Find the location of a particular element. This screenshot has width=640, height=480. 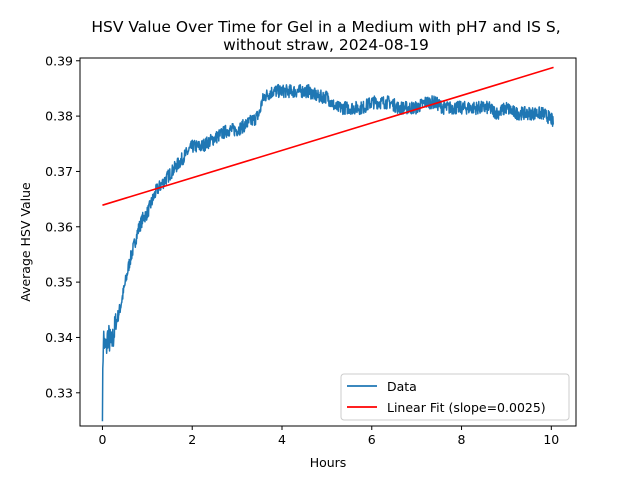

legend-box is located at coordinates (455, 397).